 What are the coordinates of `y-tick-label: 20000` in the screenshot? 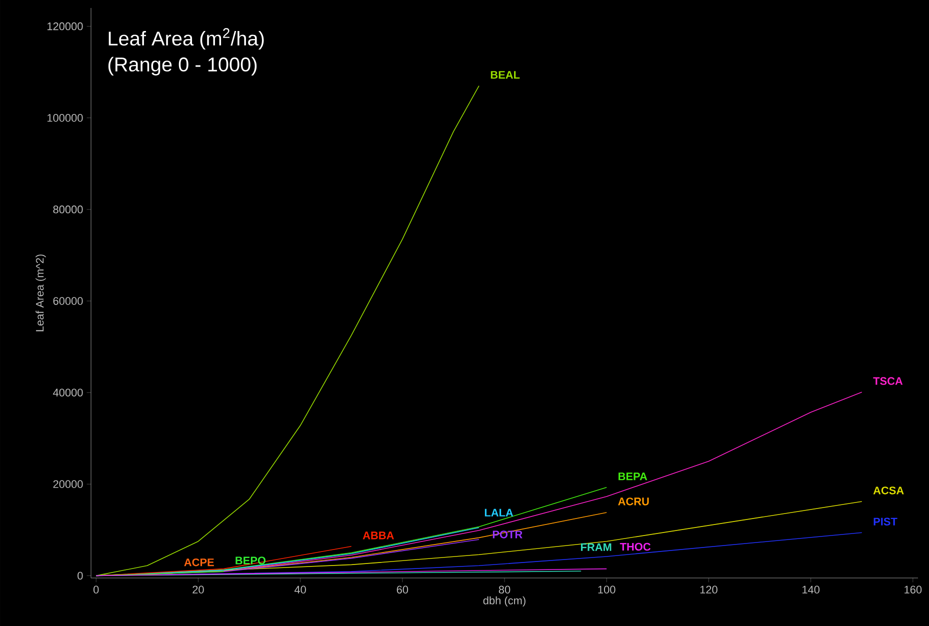 It's located at (68, 484).